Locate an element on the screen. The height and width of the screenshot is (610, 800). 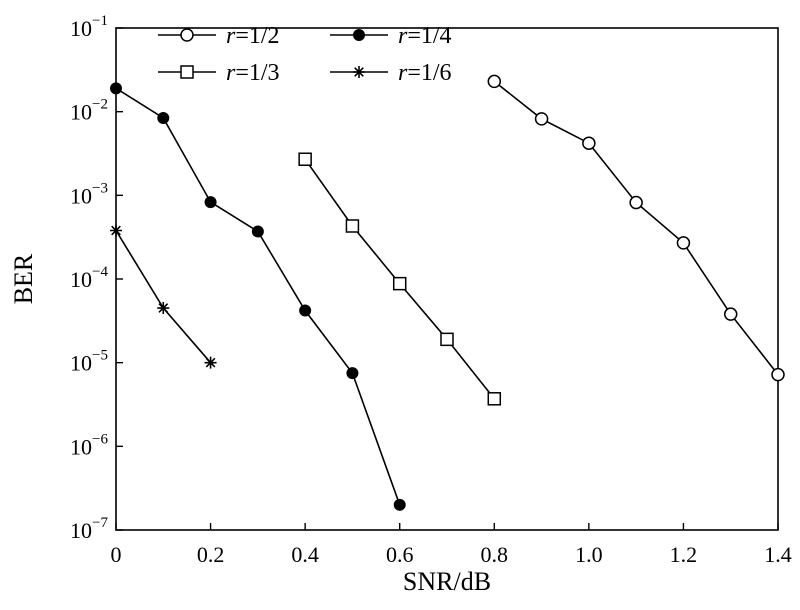
legend-entry: r=1/6 is located at coordinates (391, 73).